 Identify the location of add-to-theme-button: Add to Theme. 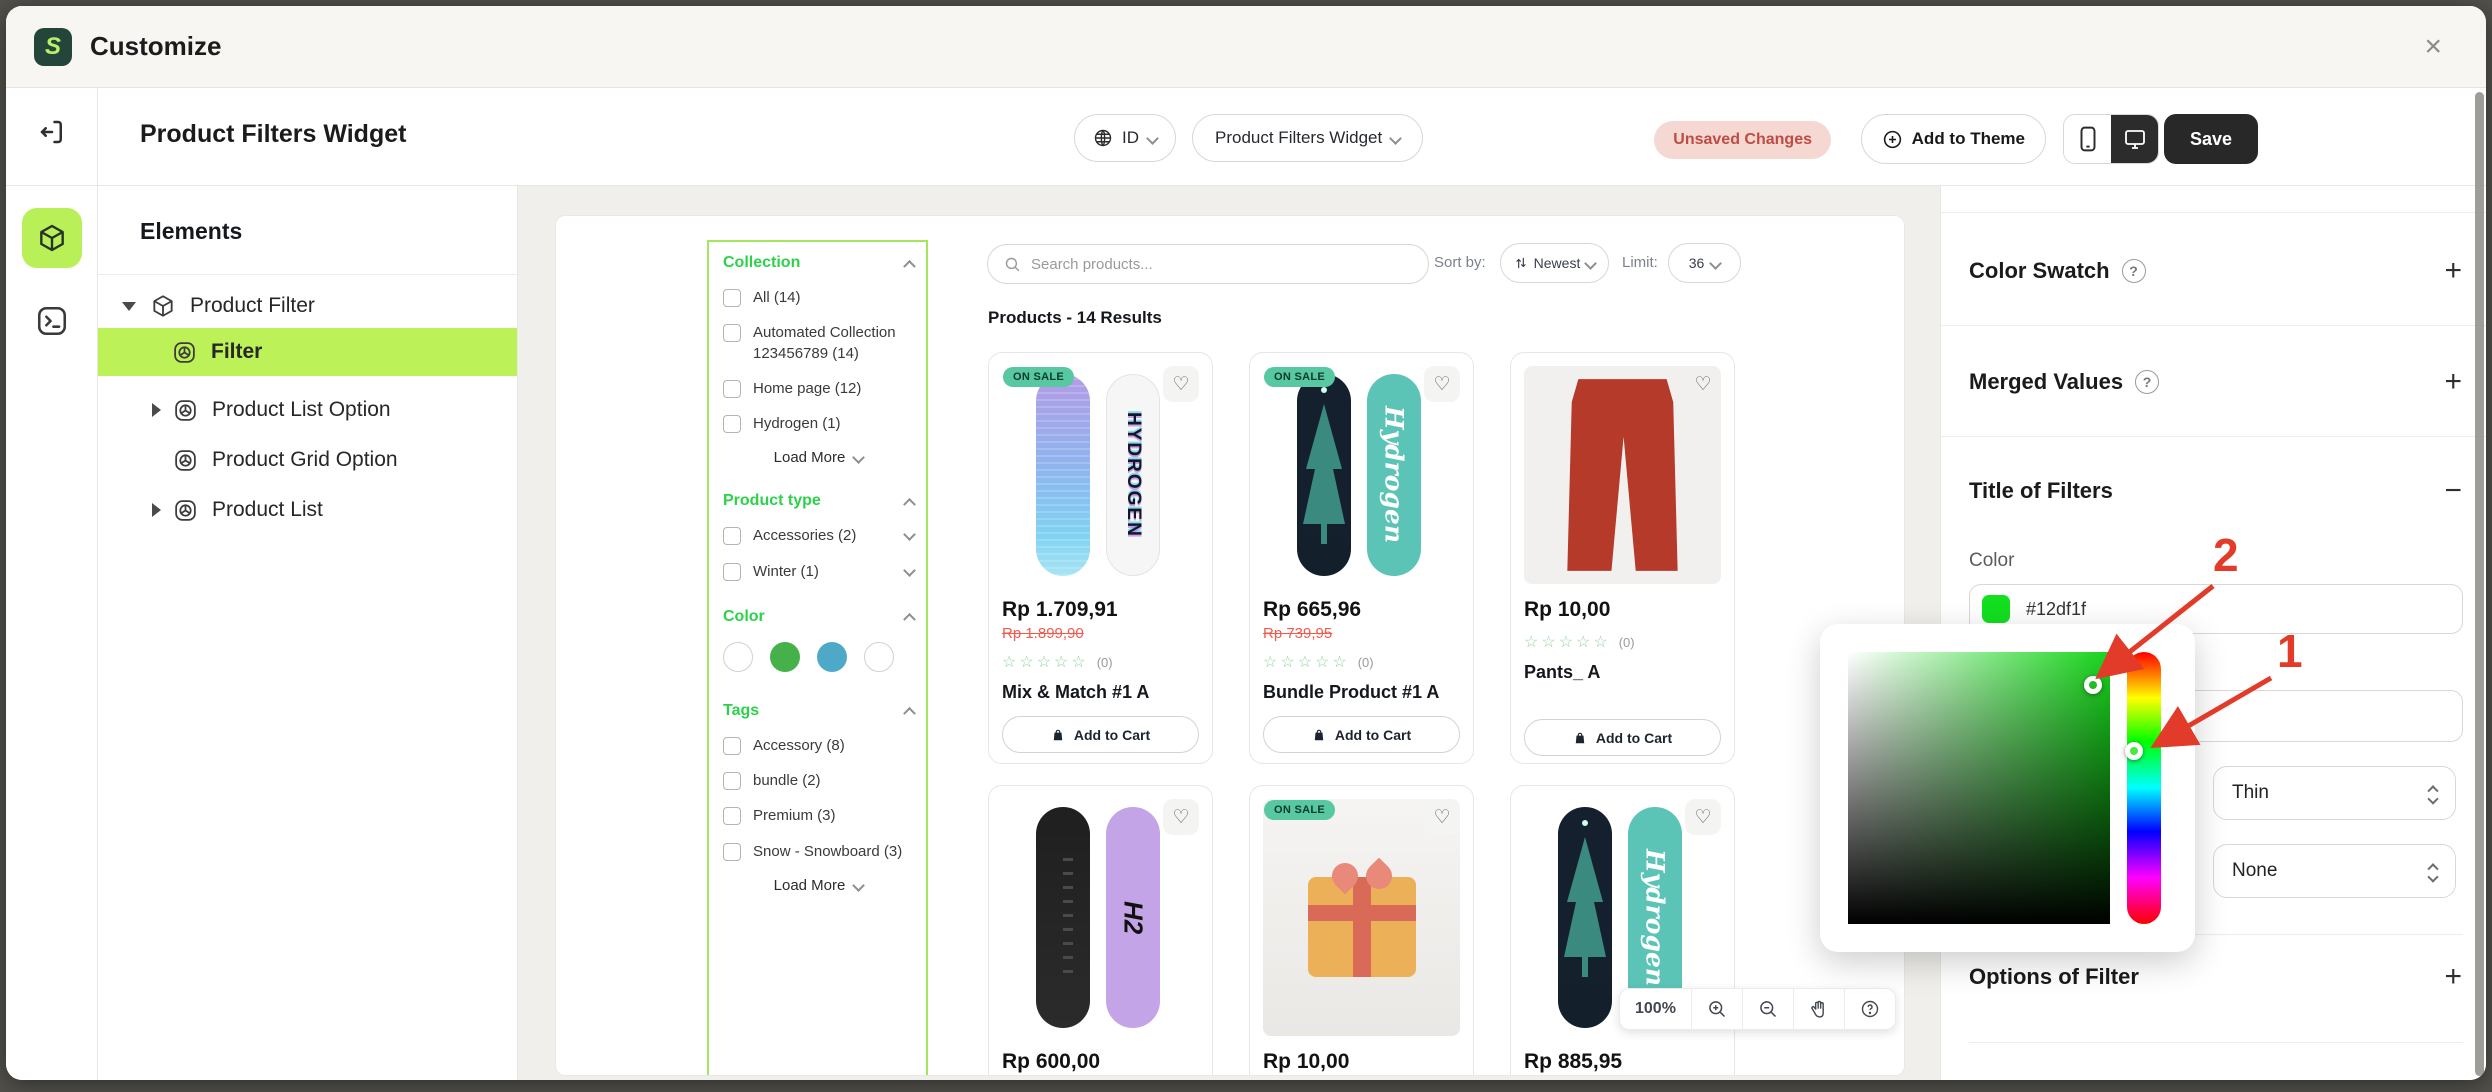
(1953, 139).